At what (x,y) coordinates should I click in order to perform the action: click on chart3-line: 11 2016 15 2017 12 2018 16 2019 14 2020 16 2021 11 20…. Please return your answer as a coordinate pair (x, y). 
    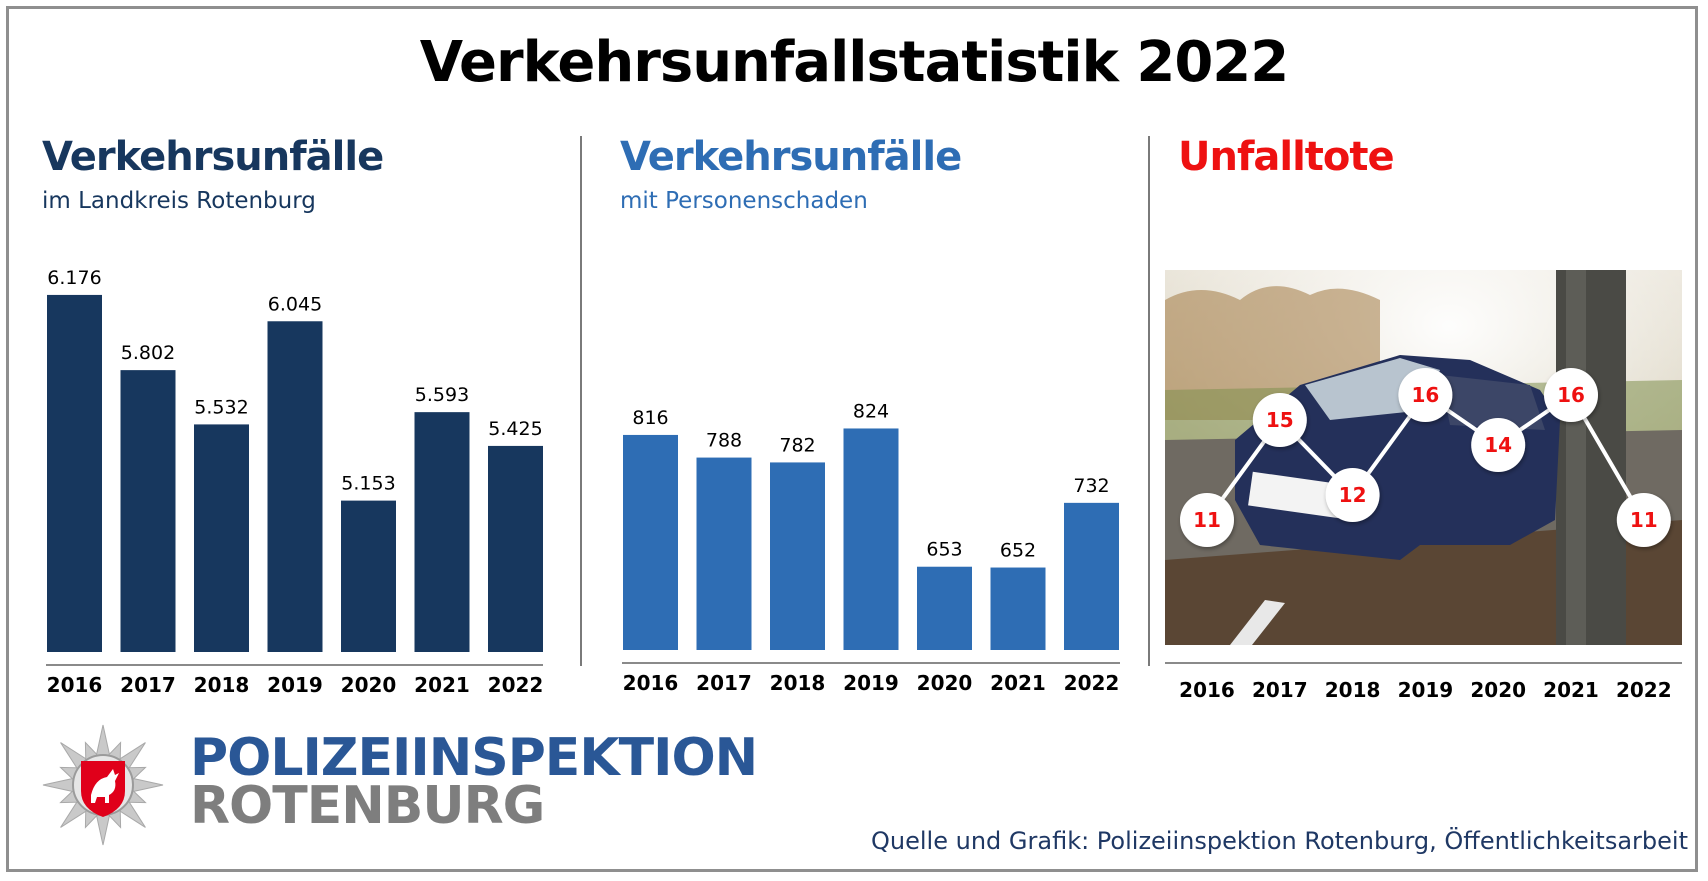
    Looking at the image, I should click on (1423, 535).